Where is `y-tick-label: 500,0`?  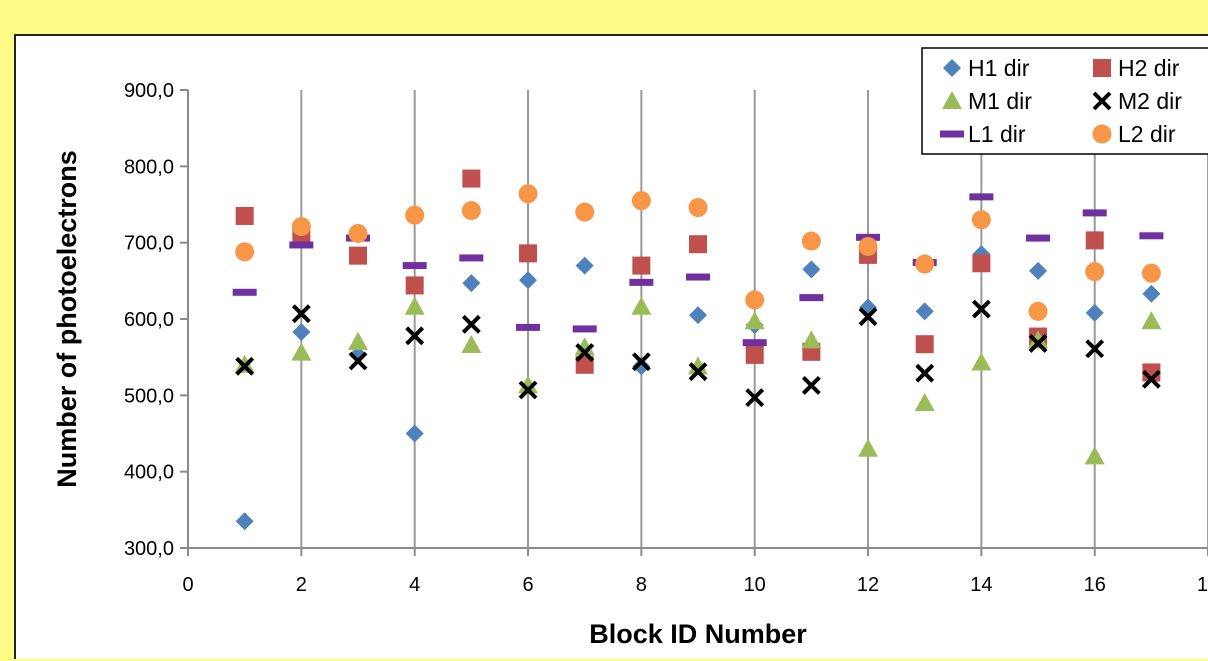
y-tick-label: 500,0 is located at coordinates (149, 396).